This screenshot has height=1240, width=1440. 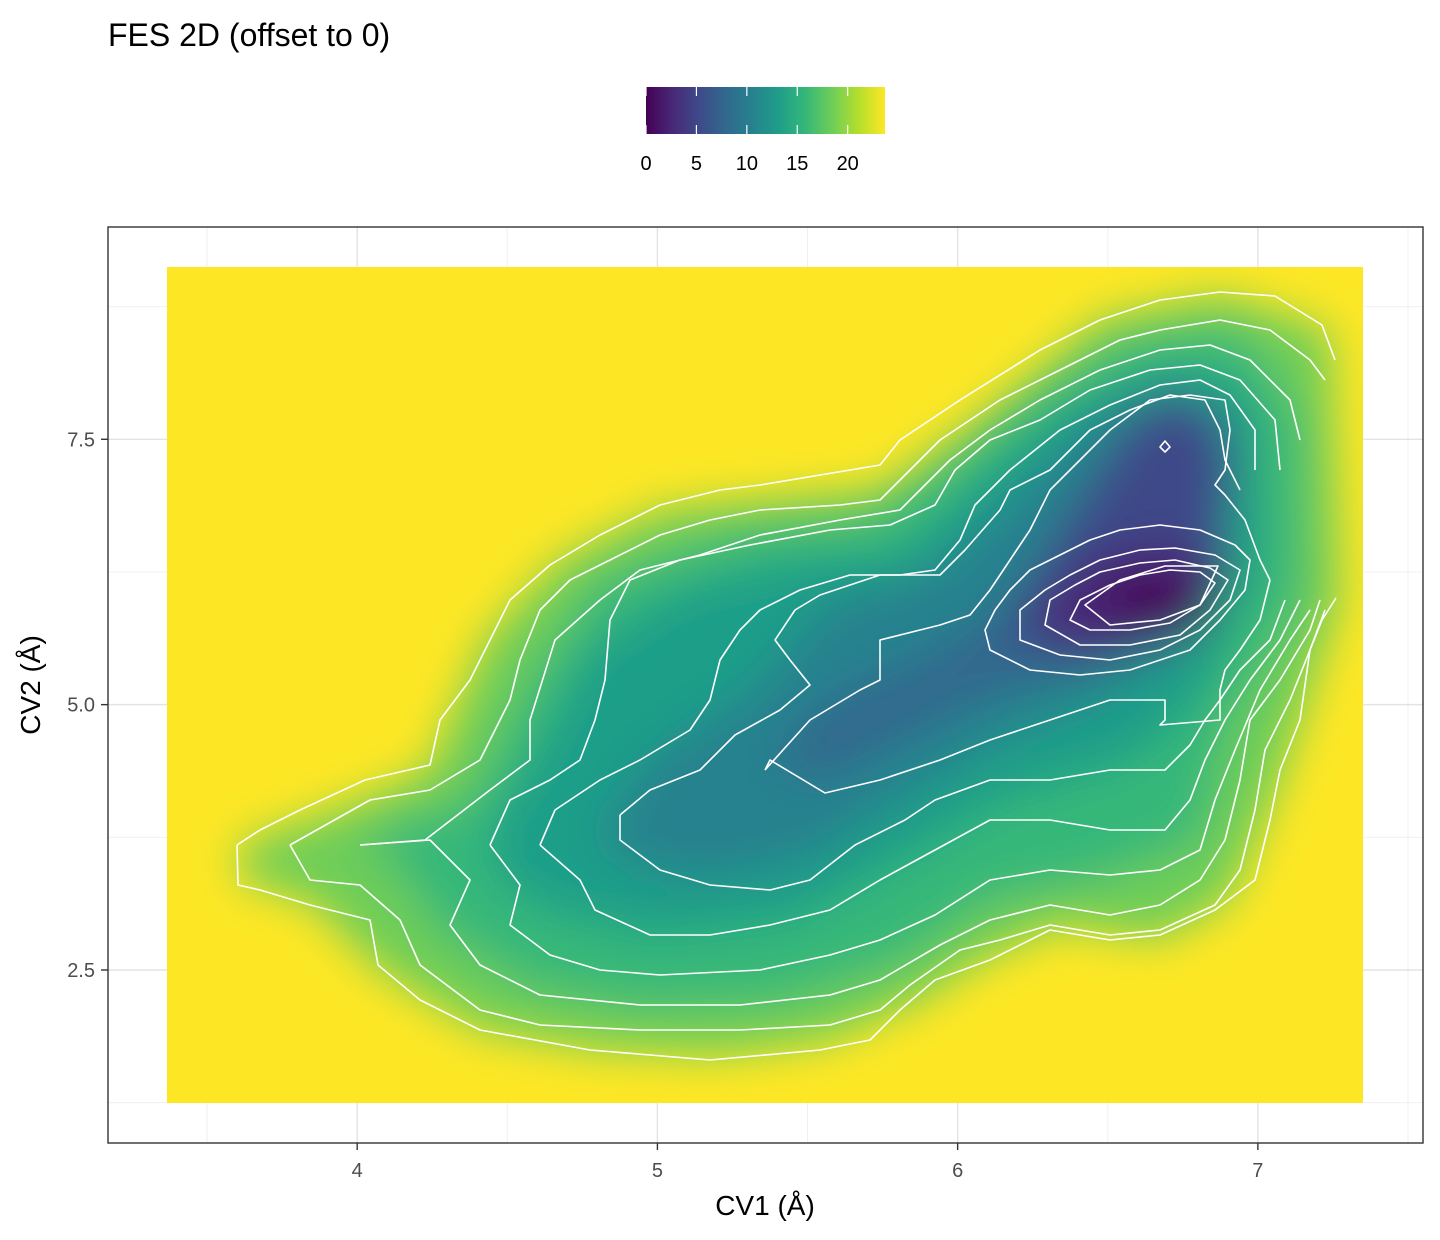 What do you see at coordinates (765, 1205) in the screenshot?
I see `x-axis-title: CV1 (Å)` at bounding box center [765, 1205].